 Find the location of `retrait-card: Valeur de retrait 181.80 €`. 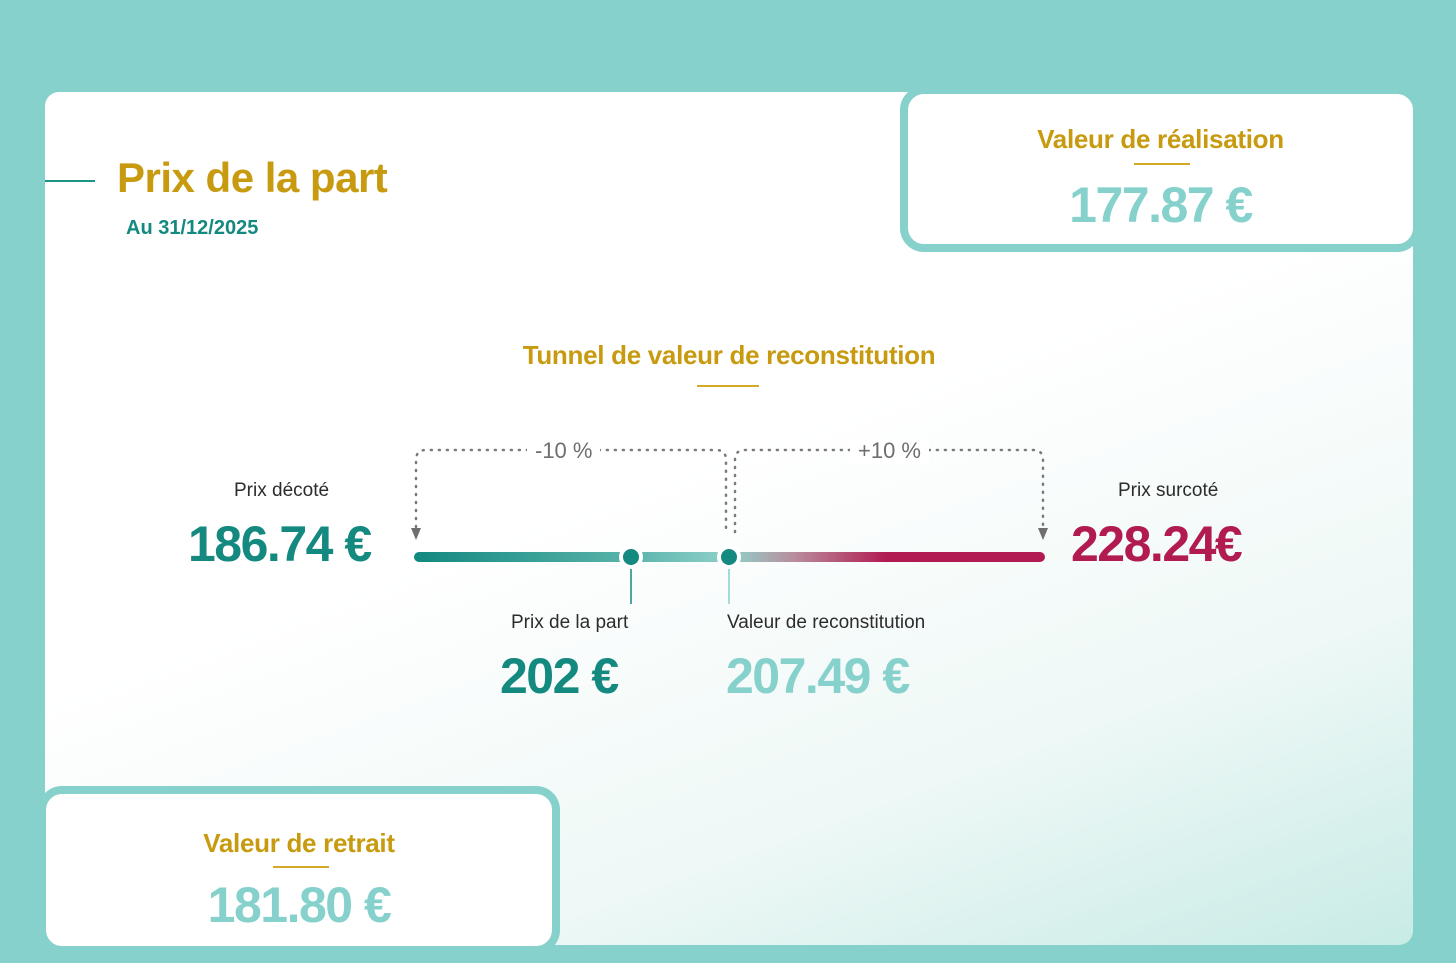

retrait-card: Valeur de retrait 181.80 € is located at coordinates (299, 870).